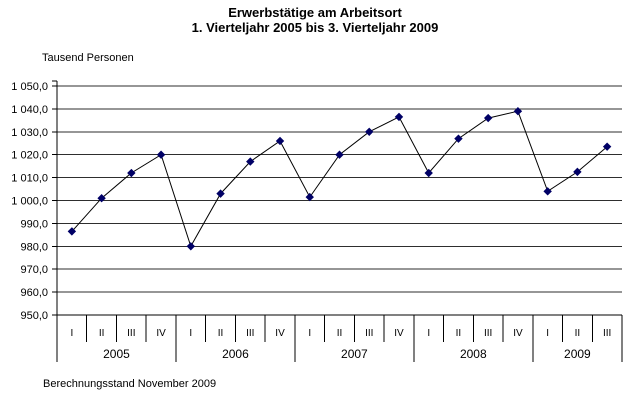 This screenshot has height=402, width=630. Describe the element at coordinates (34, 247) in the screenshot. I see `y-axis-label: 980,0` at that location.